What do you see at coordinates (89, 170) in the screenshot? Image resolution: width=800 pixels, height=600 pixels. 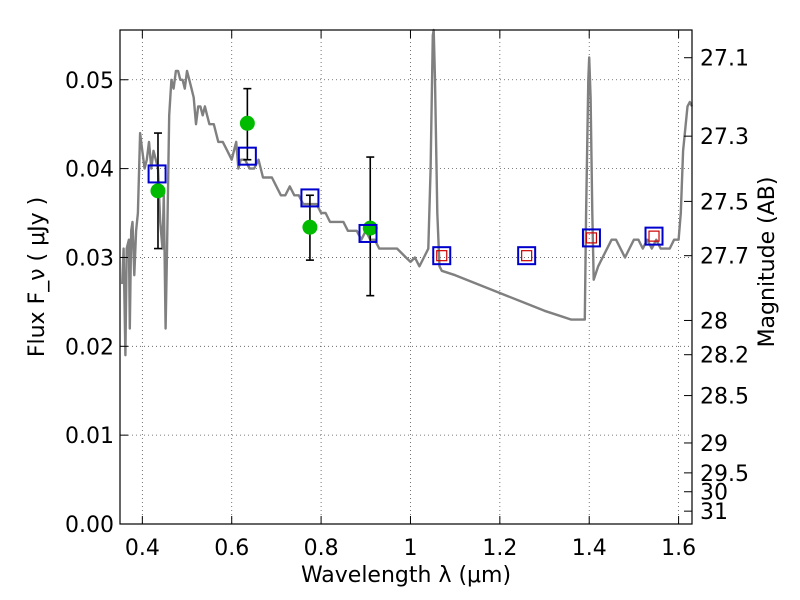 I see `y-tick-label: 0.04` at bounding box center [89, 170].